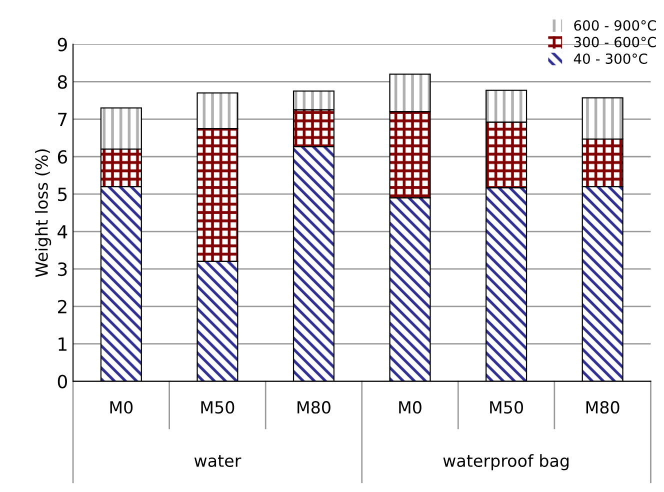  Describe the element at coordinates (218, 461) in the screenshot. I see `text: water` at that location.